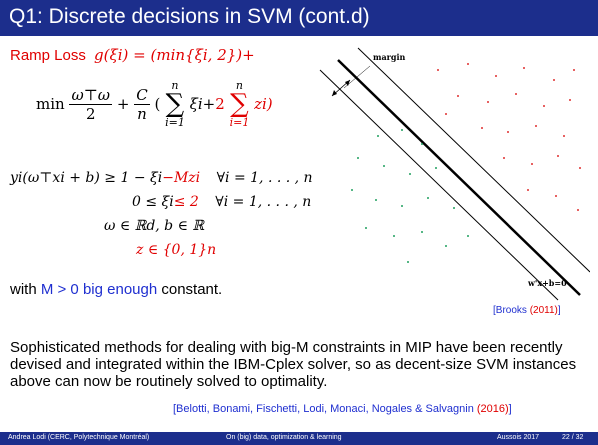 This screenshot has height=445, width=598. Describe the element at coordinates (86, 178) in the screenshot. I see `constraint-1-left: yi(ω⊤xi + b) ≥ 1 − ξi` at that location.